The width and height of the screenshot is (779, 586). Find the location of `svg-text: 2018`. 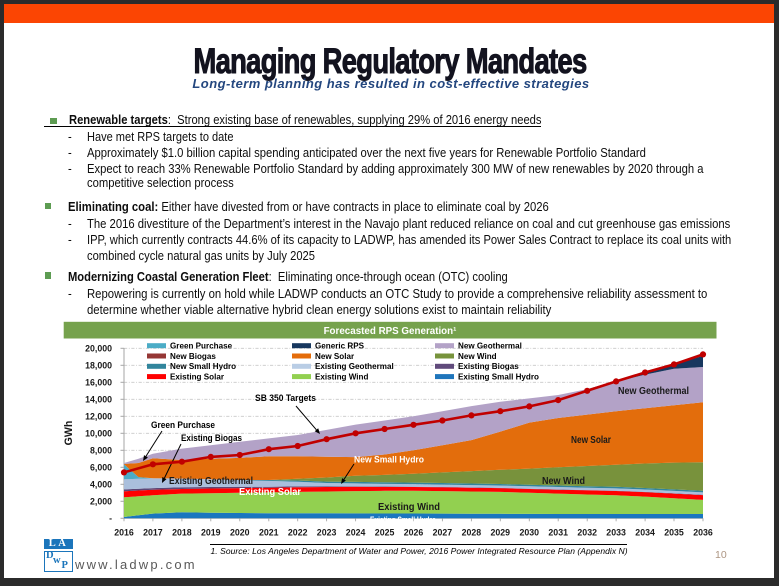

svg-text: 2018 is located at coordinates (182, 532).